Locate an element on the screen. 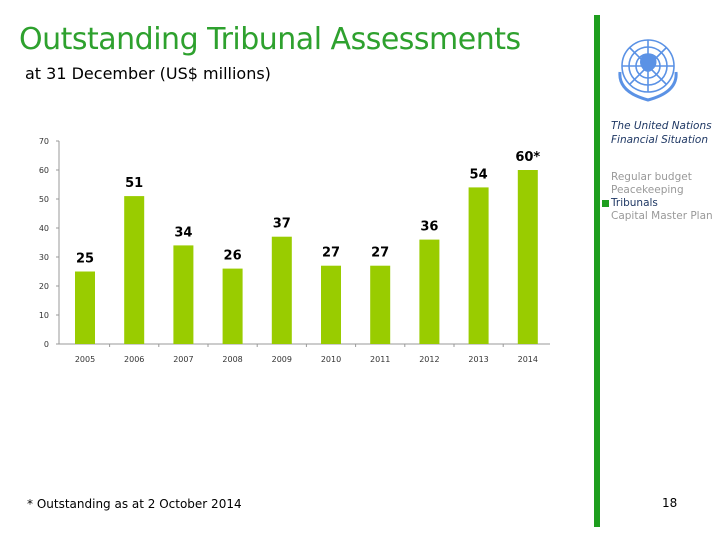  data-label: 26 is located at coordinates (233, 256).